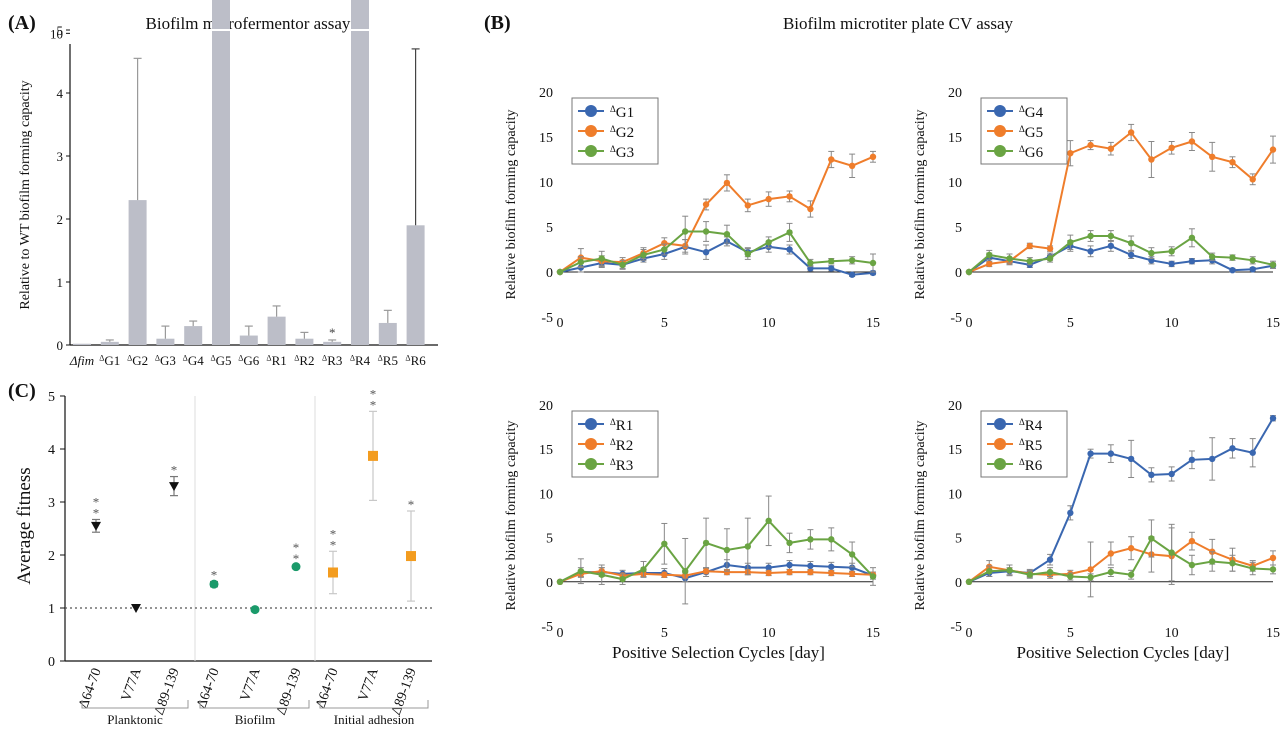 The height and width of the screenshot is (731, 1288). Describe the element at coordinates (194, 360) in the screenshot. I see `a-x-tick-label: ΔG4` at that location.